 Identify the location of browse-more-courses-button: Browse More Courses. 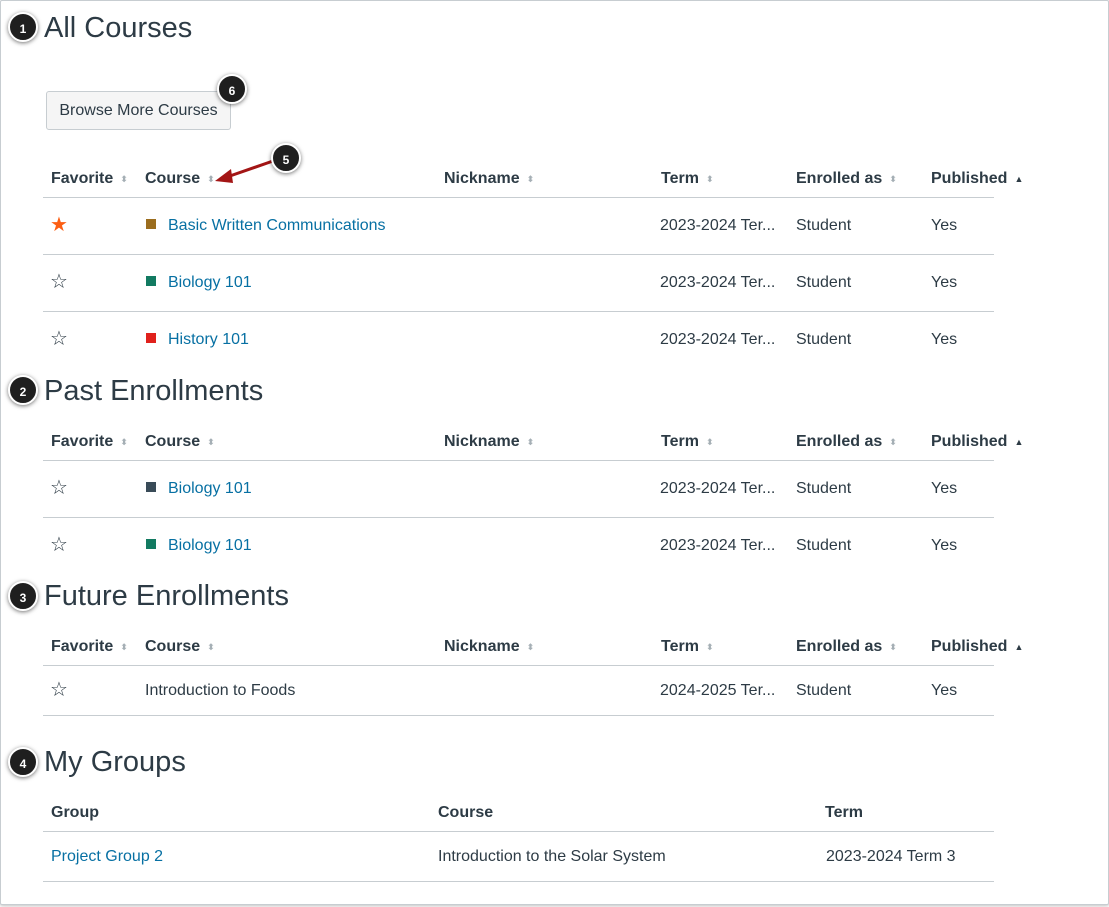
(138, 110).